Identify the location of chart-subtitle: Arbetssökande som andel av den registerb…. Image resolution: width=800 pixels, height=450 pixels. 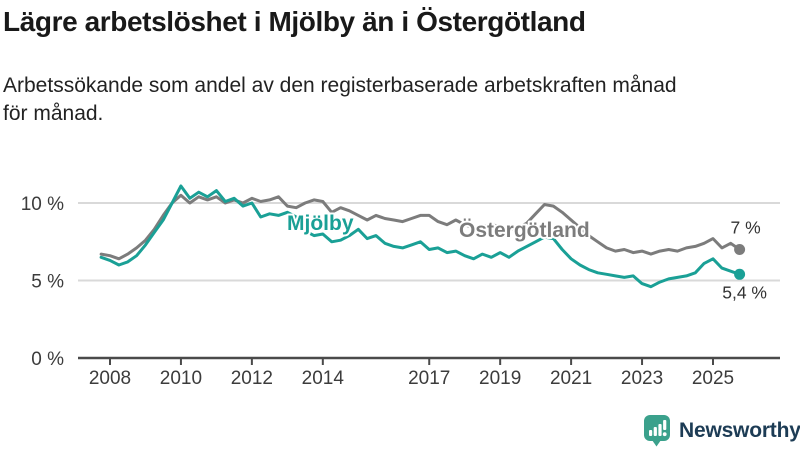
(383, 100).